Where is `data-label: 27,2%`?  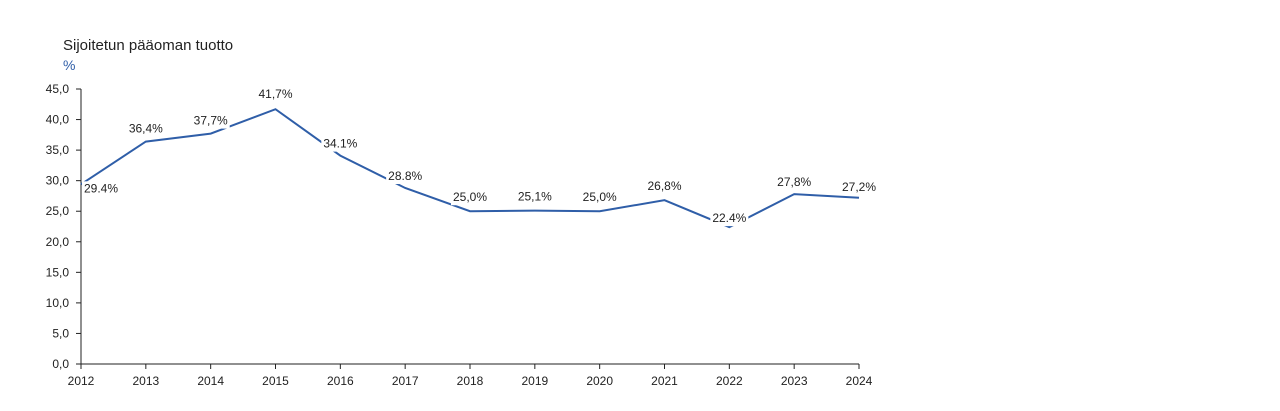
data-label: 27,2% is located at coordinates (859, 187).